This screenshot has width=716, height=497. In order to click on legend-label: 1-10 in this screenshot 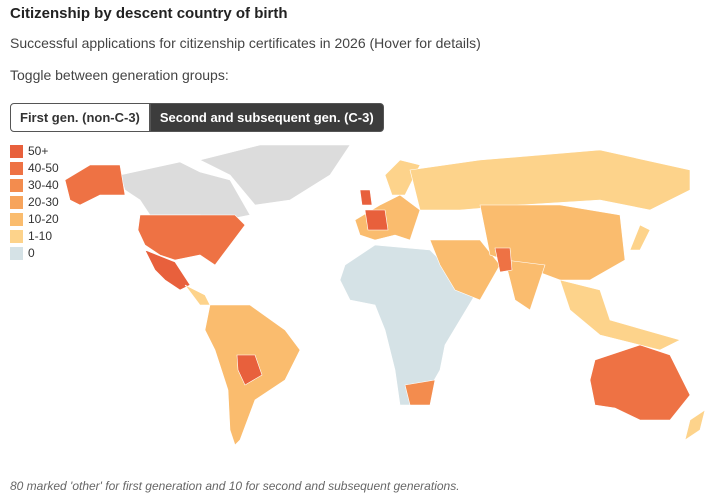, I will do `click(40, 236)`.